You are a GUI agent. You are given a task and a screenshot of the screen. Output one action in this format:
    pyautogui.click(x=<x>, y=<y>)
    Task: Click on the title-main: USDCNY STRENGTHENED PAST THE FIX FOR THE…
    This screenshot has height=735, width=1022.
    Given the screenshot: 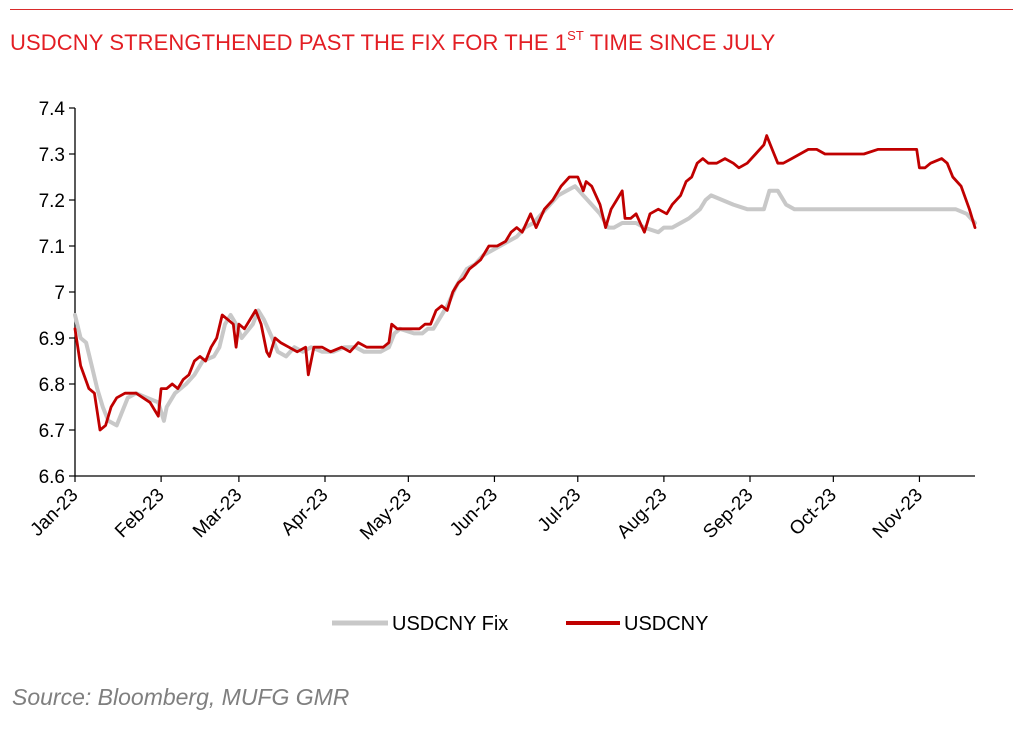 What is the action you would take?
    pyautogui.click(x=289, y=42)
    